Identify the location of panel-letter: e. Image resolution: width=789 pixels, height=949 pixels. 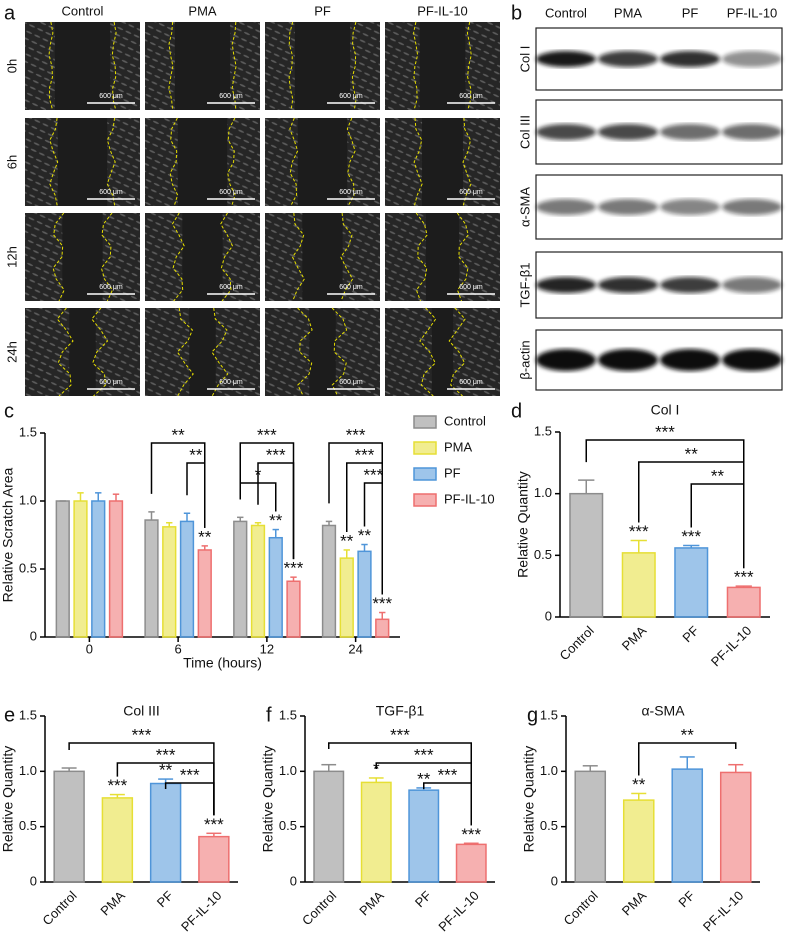
(9, 715).